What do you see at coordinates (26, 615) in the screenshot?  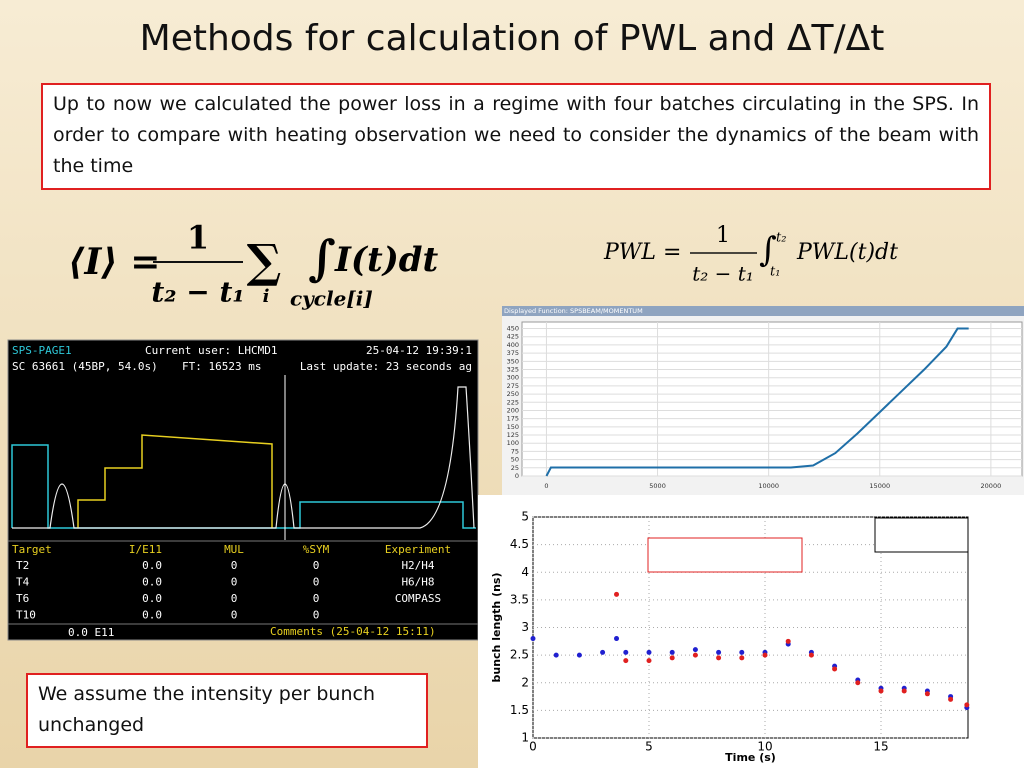 I see `screen-cell: T10` at bounding box center [26, 615].